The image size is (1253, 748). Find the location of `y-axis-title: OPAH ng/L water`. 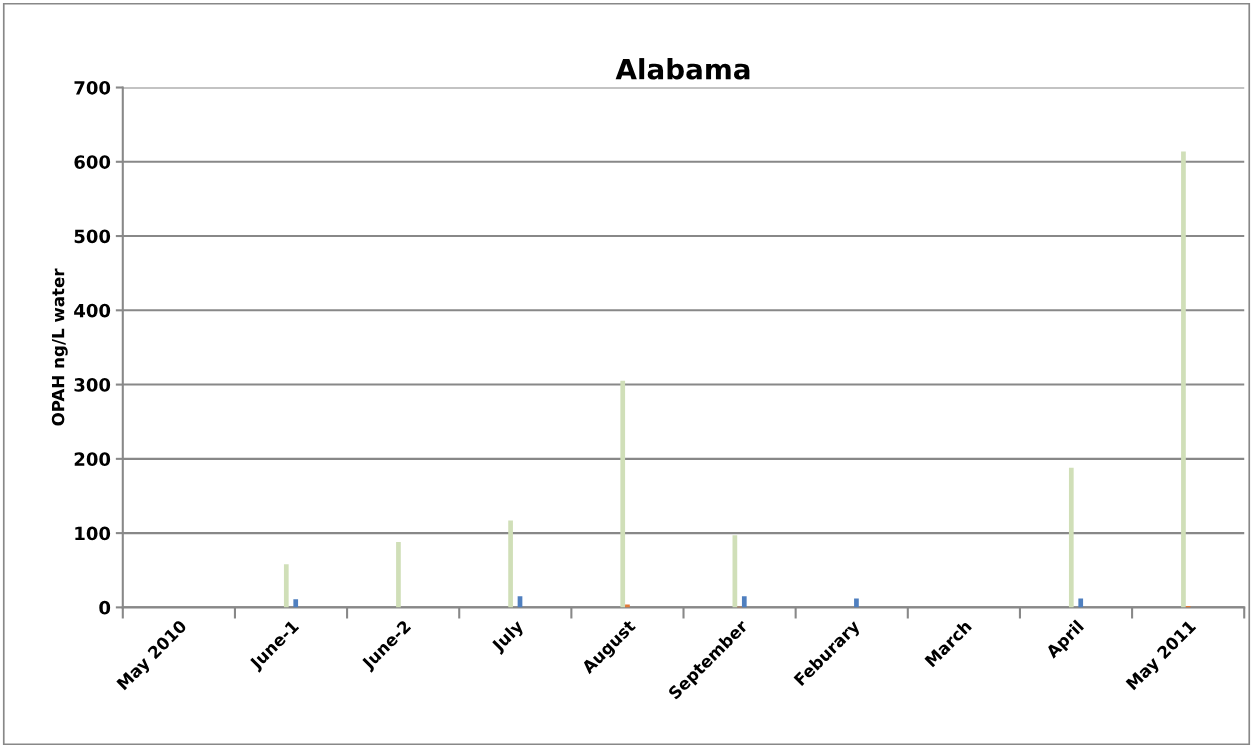

y-axis-title: OPAH ng/L water is located at coordinates (59, 347).